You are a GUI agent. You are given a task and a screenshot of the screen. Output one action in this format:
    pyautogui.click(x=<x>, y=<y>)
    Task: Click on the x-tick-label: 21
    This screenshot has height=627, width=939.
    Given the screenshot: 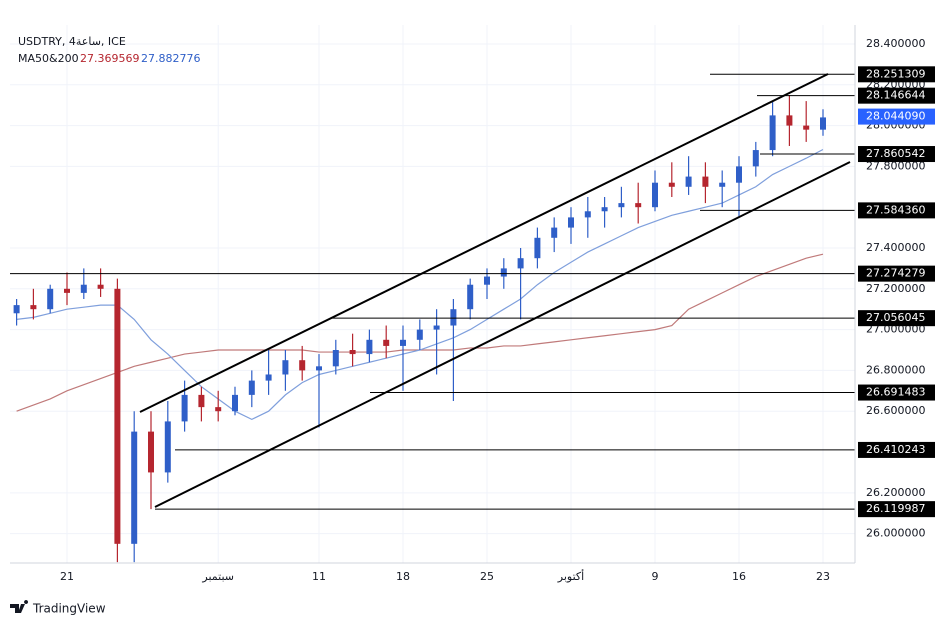 What is the action you would take?
    pyautogui.click(x=67, y=576)
    